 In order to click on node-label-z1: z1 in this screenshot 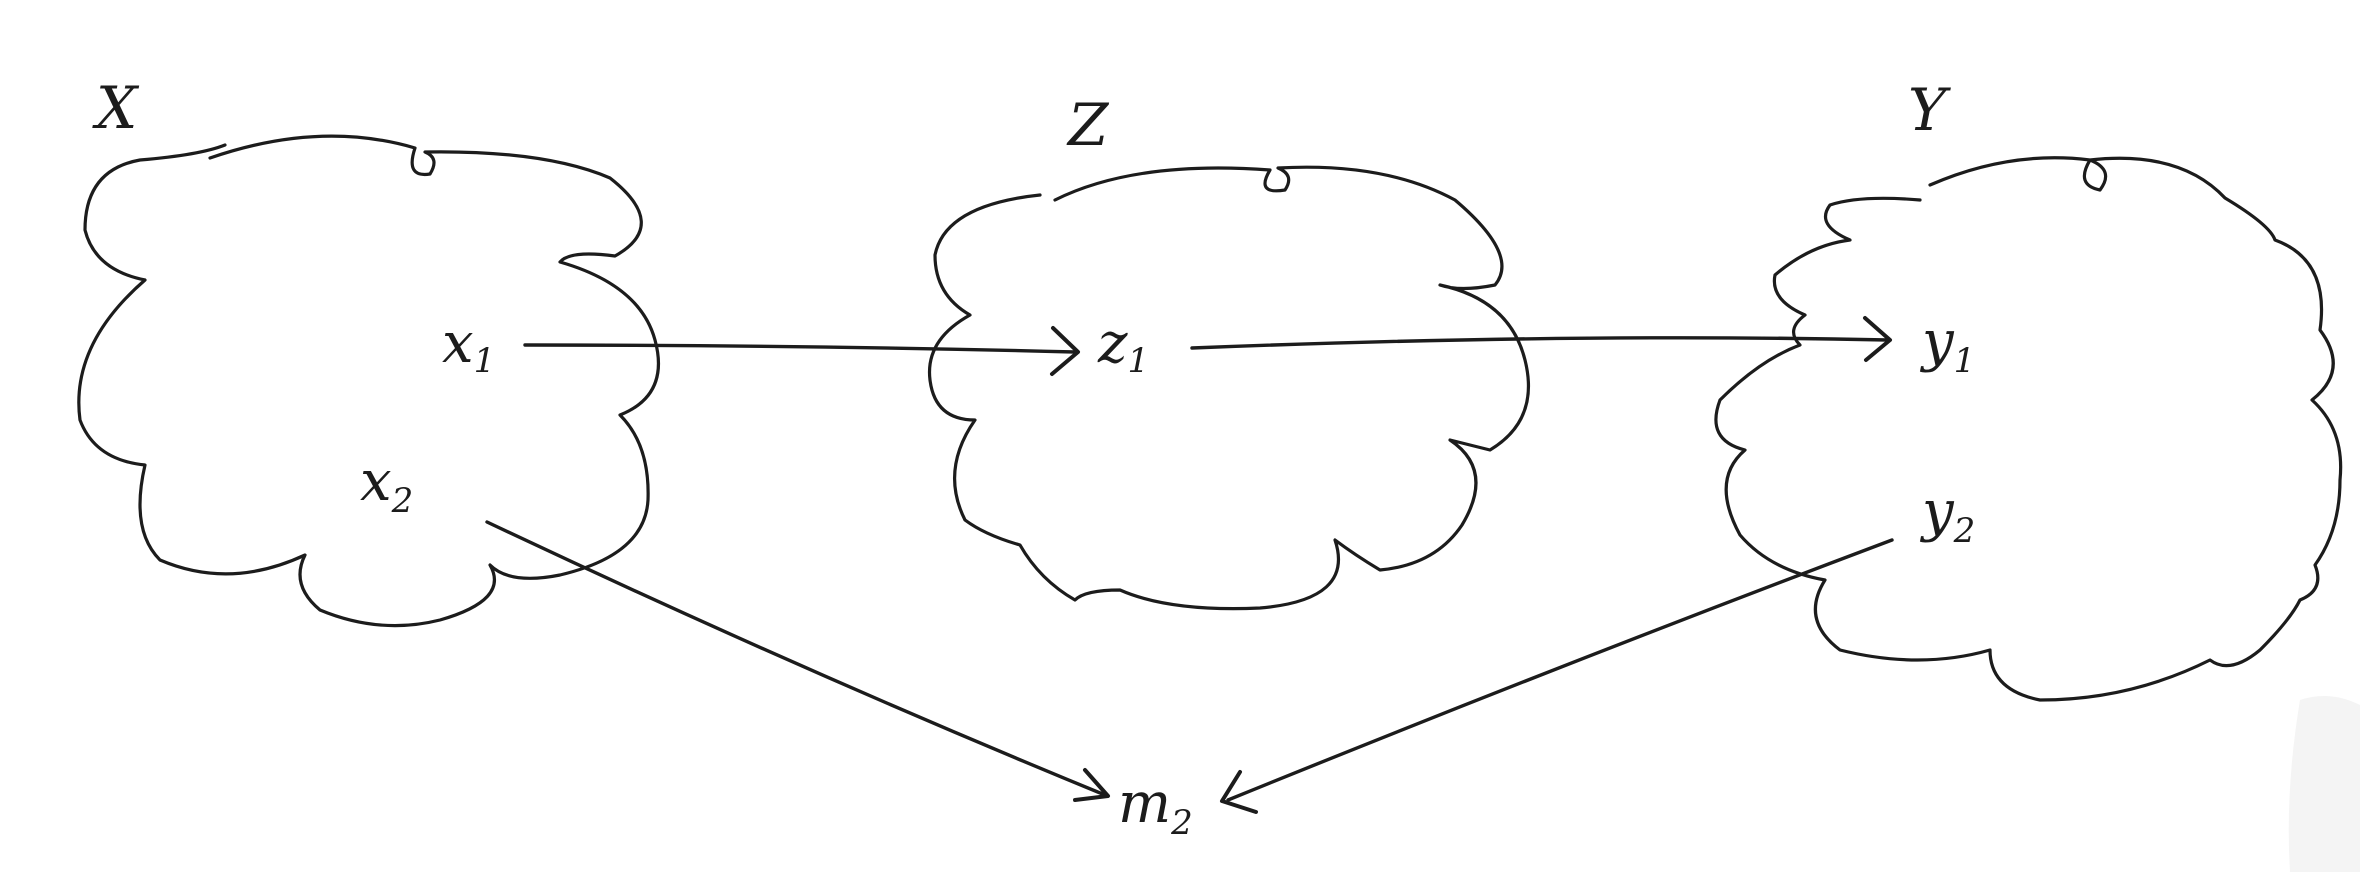, I will do `click(1123, 346)`.